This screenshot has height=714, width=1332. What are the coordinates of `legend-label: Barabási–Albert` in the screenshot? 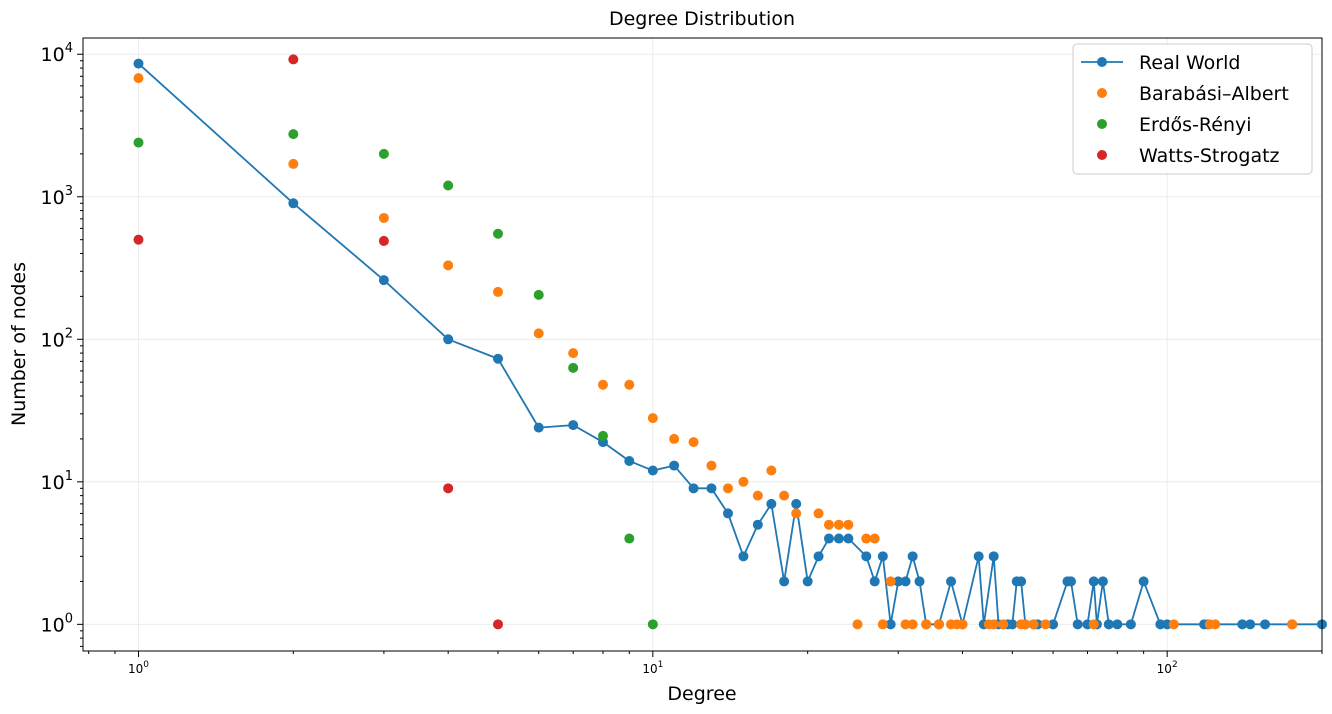 It's located at (1214, 94).